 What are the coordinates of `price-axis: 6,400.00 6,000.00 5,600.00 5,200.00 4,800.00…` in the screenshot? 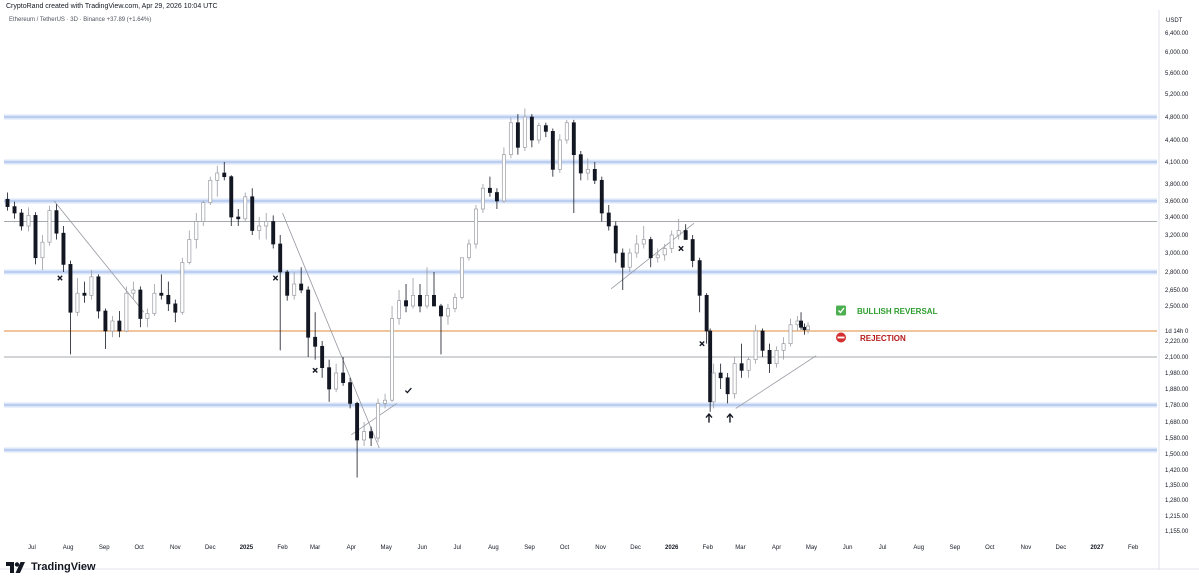 It's located at (1177, 283).